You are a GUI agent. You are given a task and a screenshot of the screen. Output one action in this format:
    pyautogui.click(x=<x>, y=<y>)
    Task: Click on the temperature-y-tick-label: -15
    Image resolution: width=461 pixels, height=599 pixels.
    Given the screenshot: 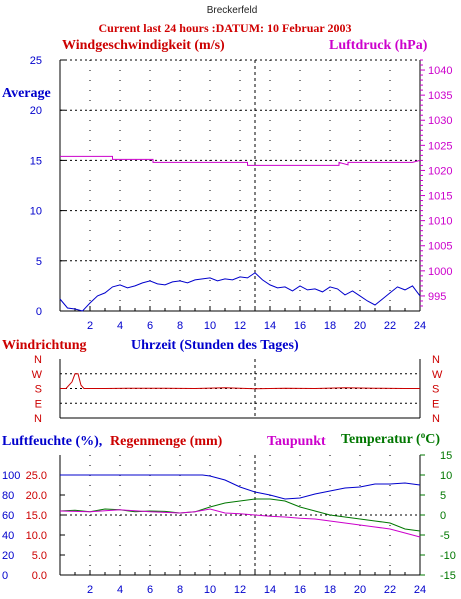 What is the action you would take?
    pyautogui.click(x=448, y=576)
    